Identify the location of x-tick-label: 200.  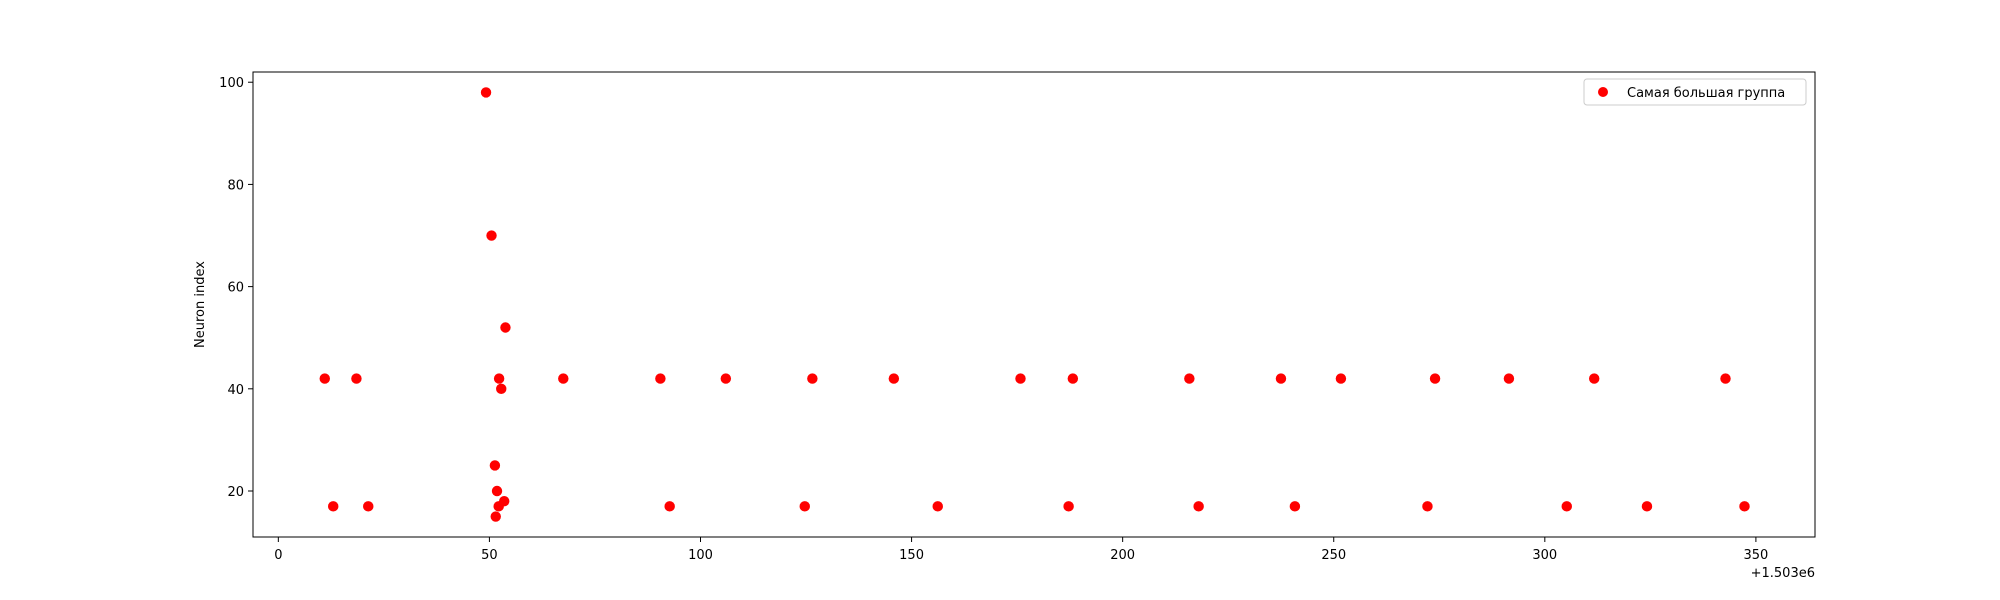
(1122, 555).